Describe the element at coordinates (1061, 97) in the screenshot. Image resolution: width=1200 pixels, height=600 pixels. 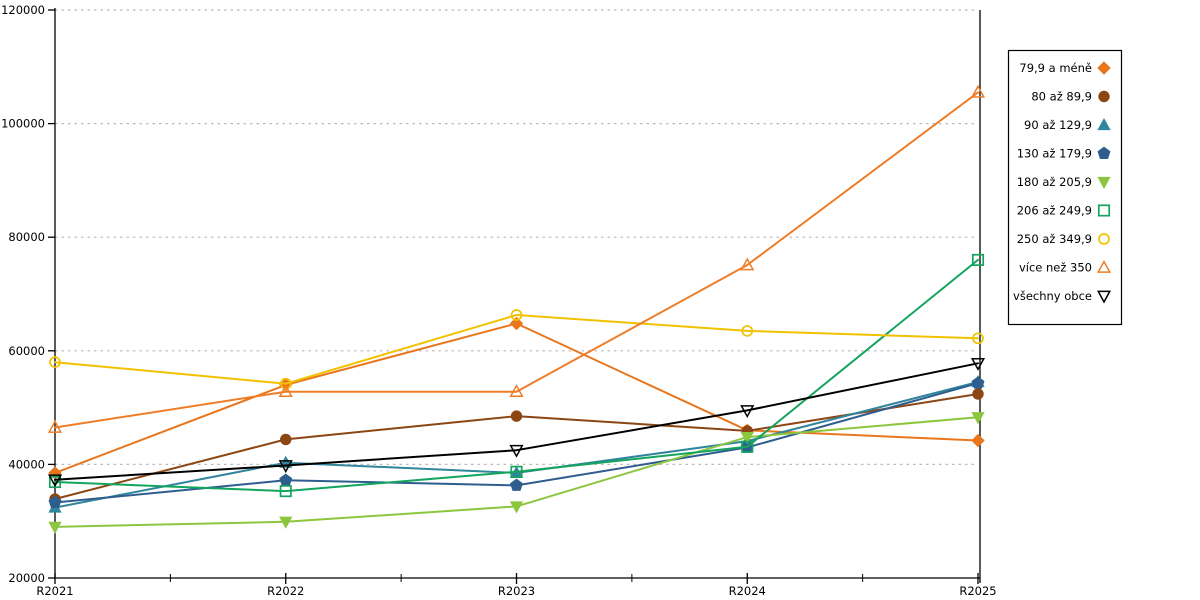
I see `legend-item-label: 80 až 89,9` at that location.